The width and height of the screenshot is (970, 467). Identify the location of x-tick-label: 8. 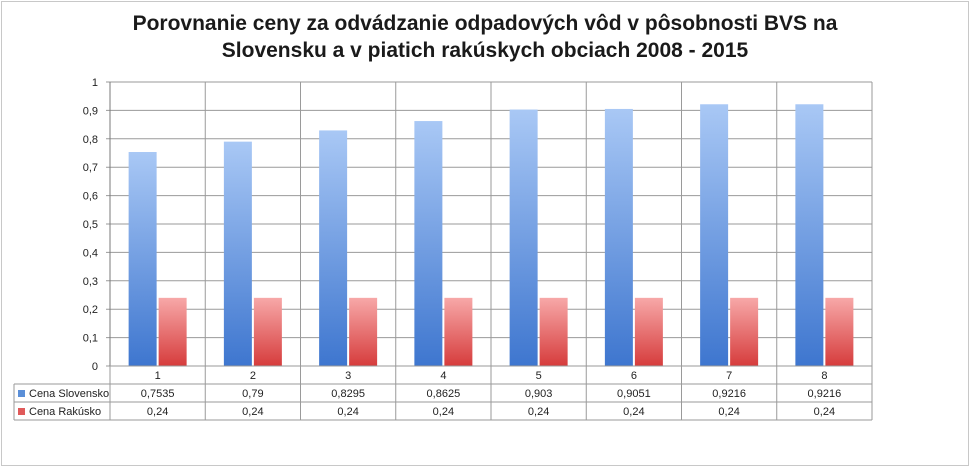
(824, 376).